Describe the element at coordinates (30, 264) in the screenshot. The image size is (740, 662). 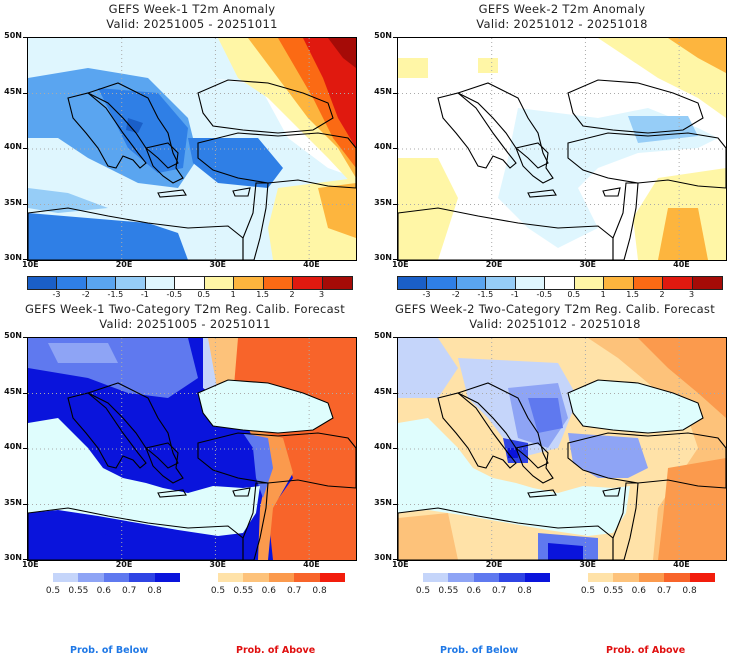
I see `longitude-label: 10E` at that location.